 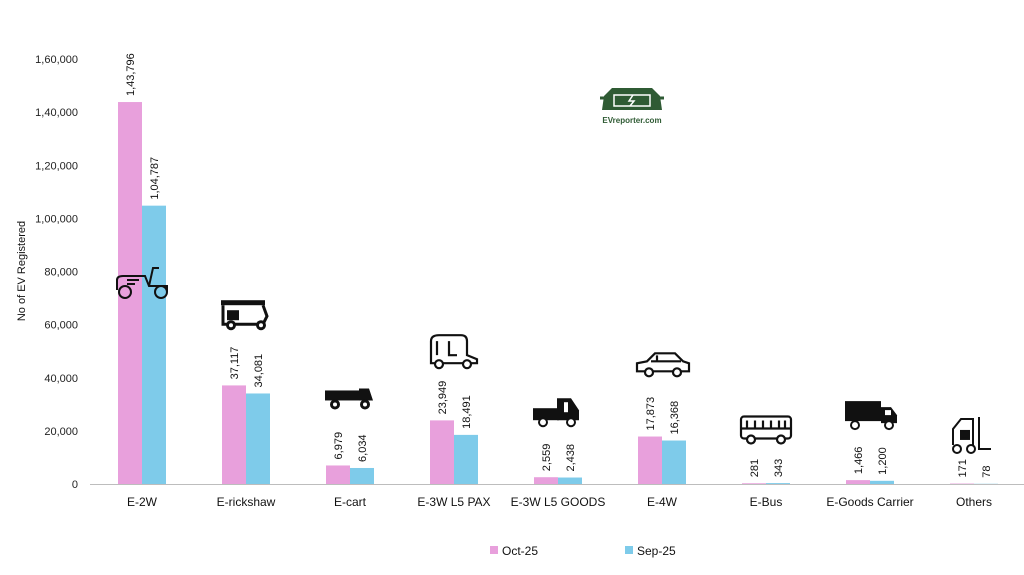 I want to click on legend-label: Sep-25, so click(x=656, y=551).